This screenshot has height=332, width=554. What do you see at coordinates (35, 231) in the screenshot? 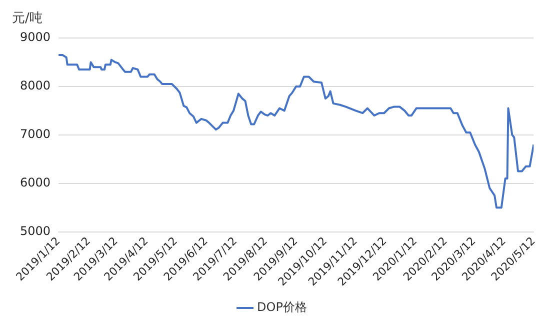
I see `y-tick-label: 5000` at bounding box center [35, 231].